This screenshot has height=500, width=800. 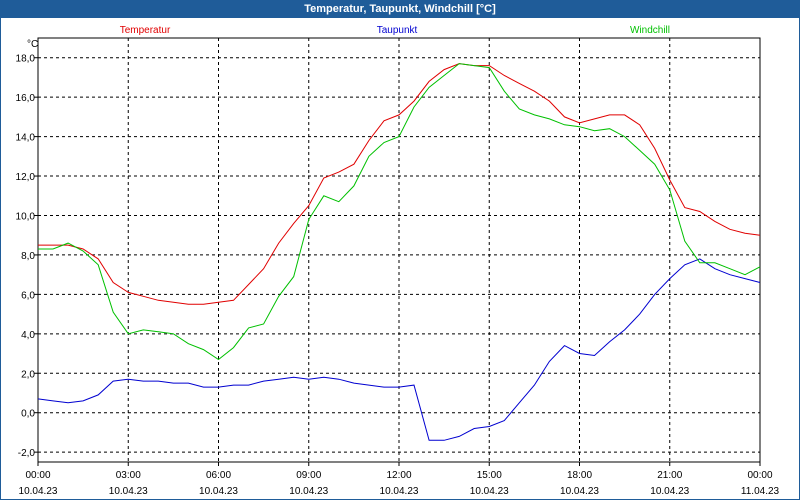 What do you see at coordinates (400, 9) in the screenshot?
I see `window-title: Temperatur, Taupunkt, Windchill [°C]` at bounding box center [400, 9].